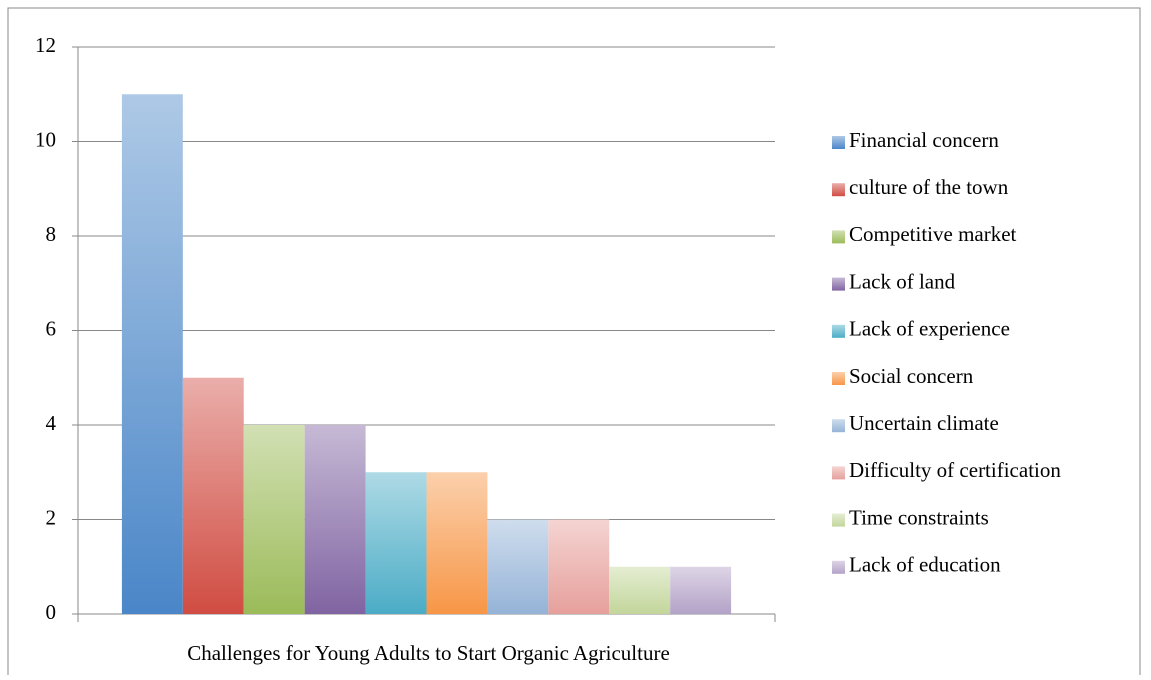 This screenshot has width=1151, height=680. I want to click on y-tick-label: 10, so click(45, 139).